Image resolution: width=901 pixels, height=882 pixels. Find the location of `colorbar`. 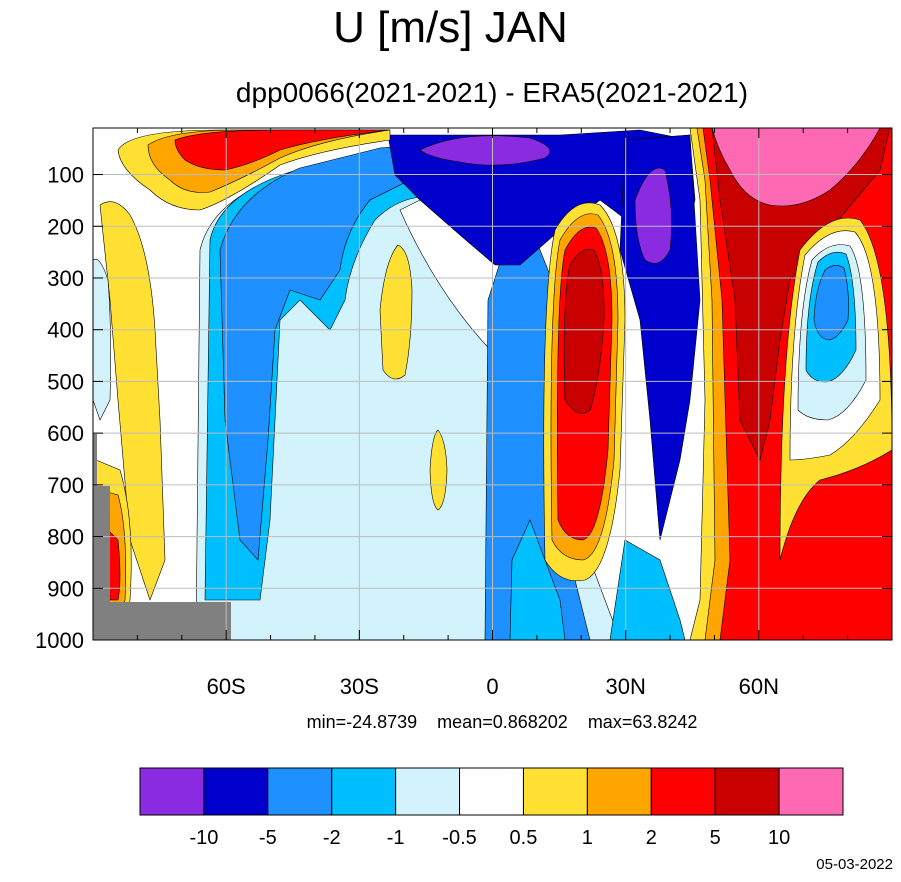

colorbar is located at coordinates (491, 791).